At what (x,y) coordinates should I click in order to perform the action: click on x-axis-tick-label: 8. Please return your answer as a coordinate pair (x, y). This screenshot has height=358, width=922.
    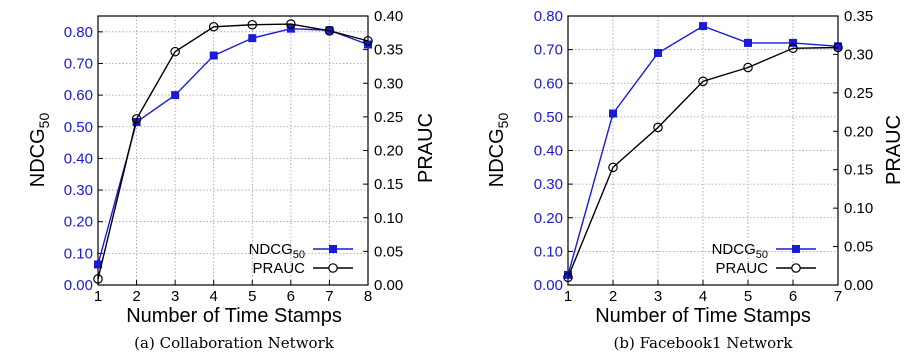
    Looking at the image, I should click on (368, 296).